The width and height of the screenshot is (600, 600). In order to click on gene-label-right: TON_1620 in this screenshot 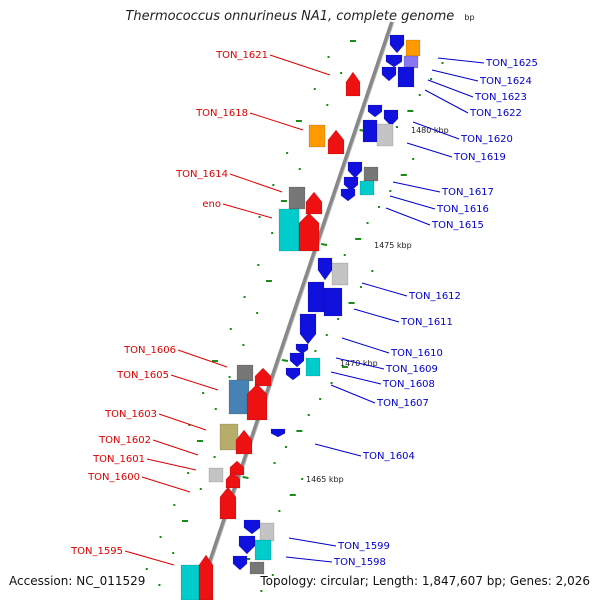, I will do `click(486, 139)`.